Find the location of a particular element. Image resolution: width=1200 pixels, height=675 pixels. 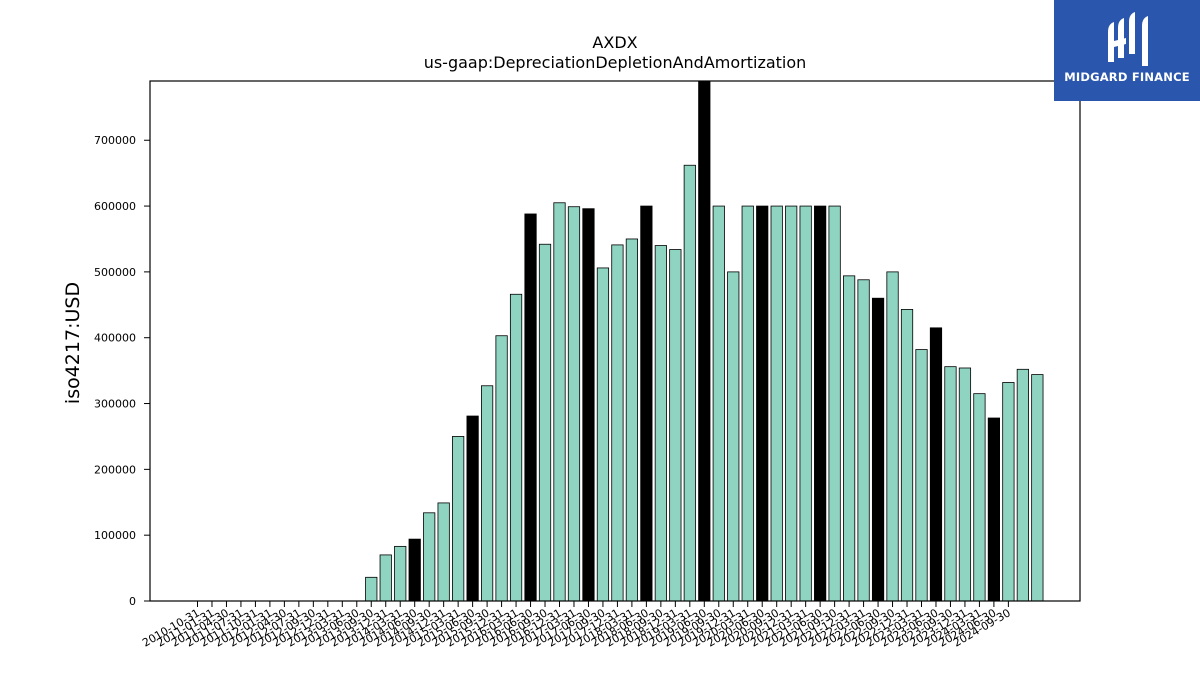

midgard-finance-logo: MIDGARD FINANCE is located at coordinates (1127, 50).